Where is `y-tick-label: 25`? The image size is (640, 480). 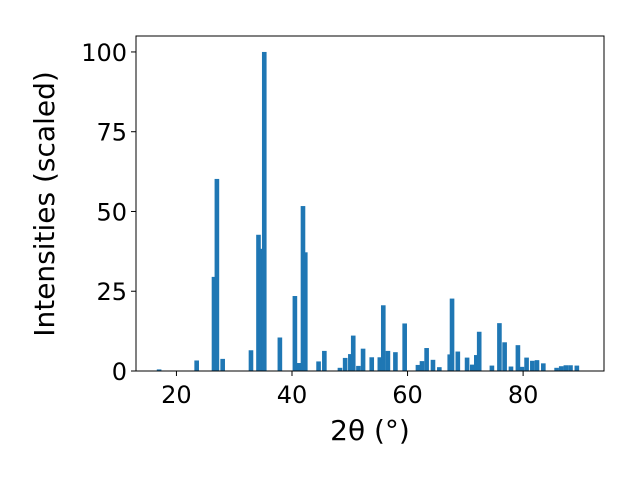
y-tick-label: 25 is located at coordinates (111, 292).